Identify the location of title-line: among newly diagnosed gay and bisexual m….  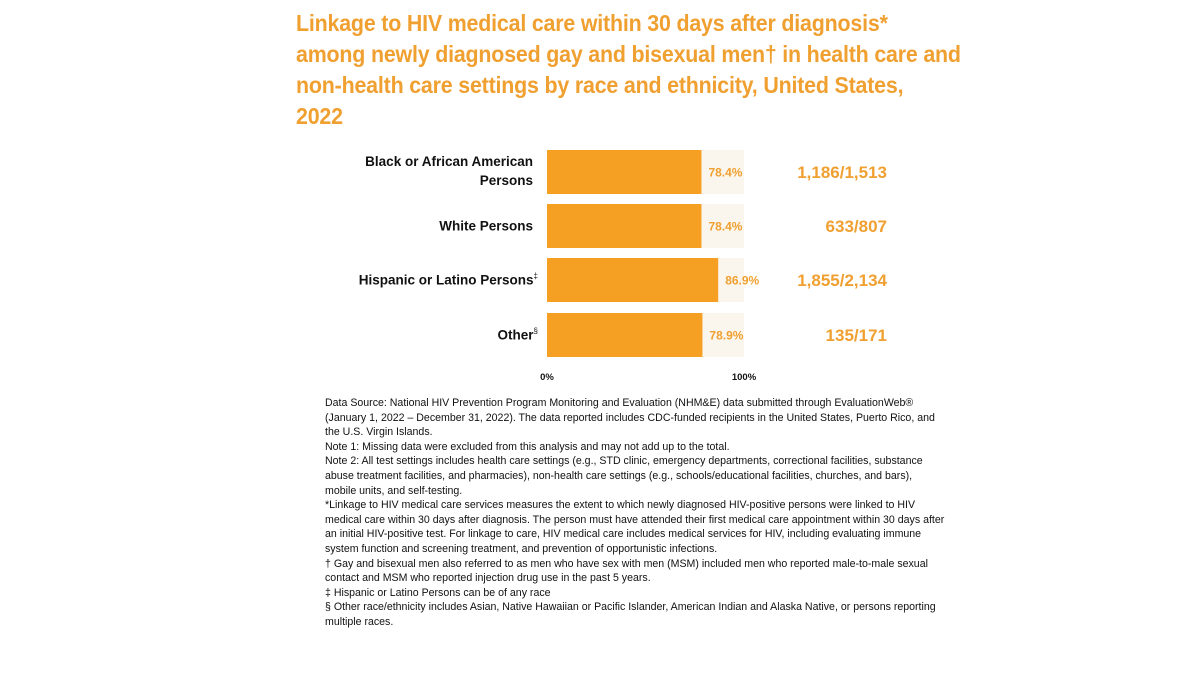
(628, 54).